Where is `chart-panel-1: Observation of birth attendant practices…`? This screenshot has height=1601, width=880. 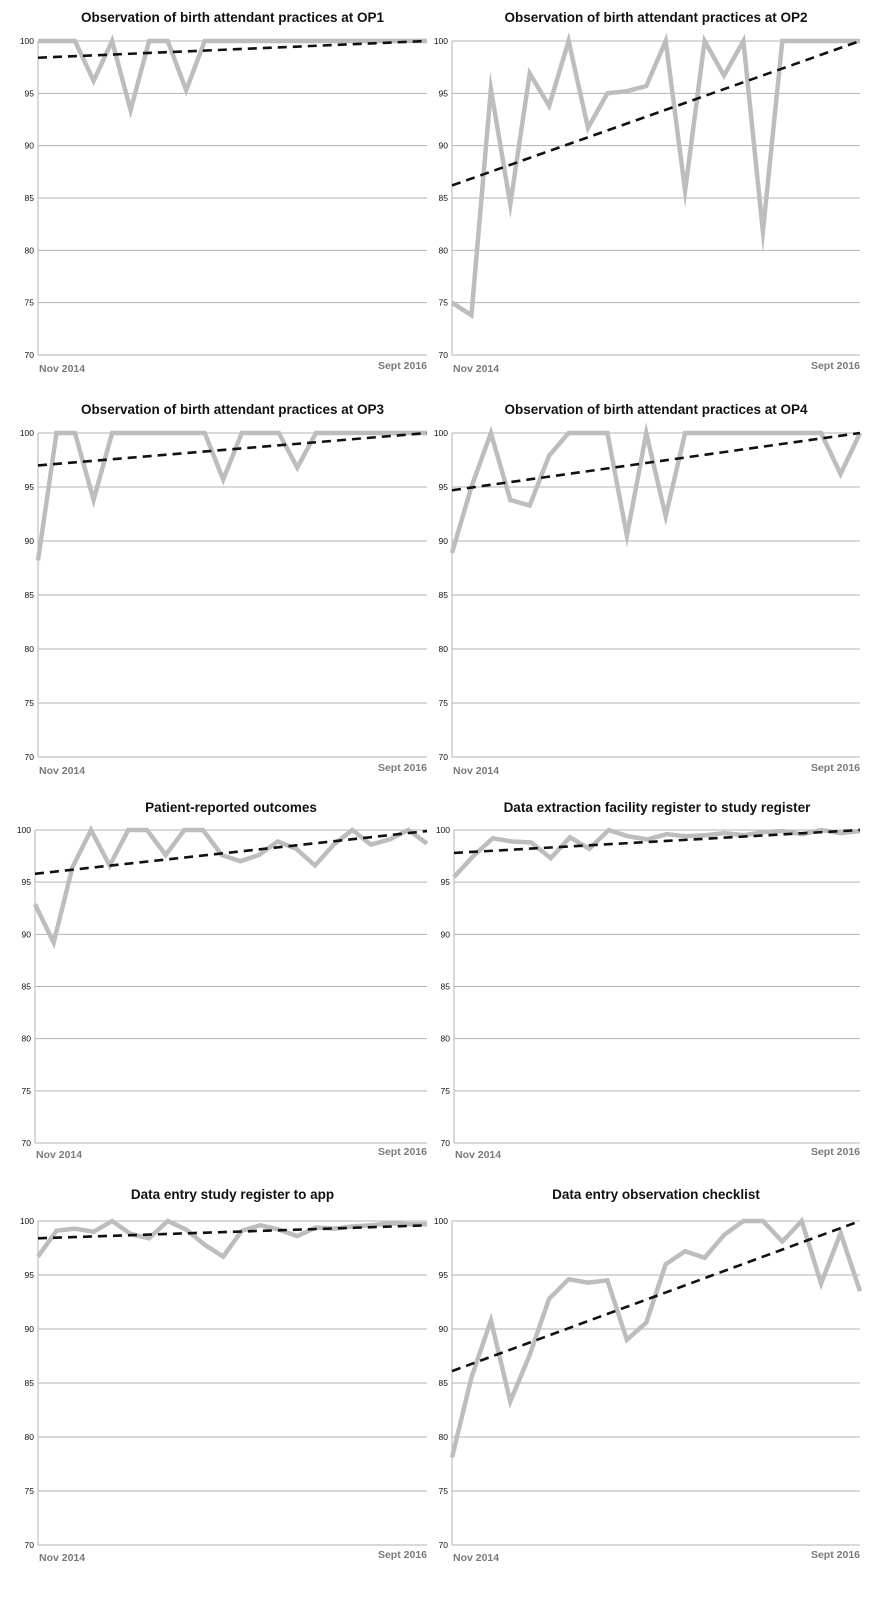
chart-panel-1: Observation of birth attendant practices… is located at coordinates (223, 192).